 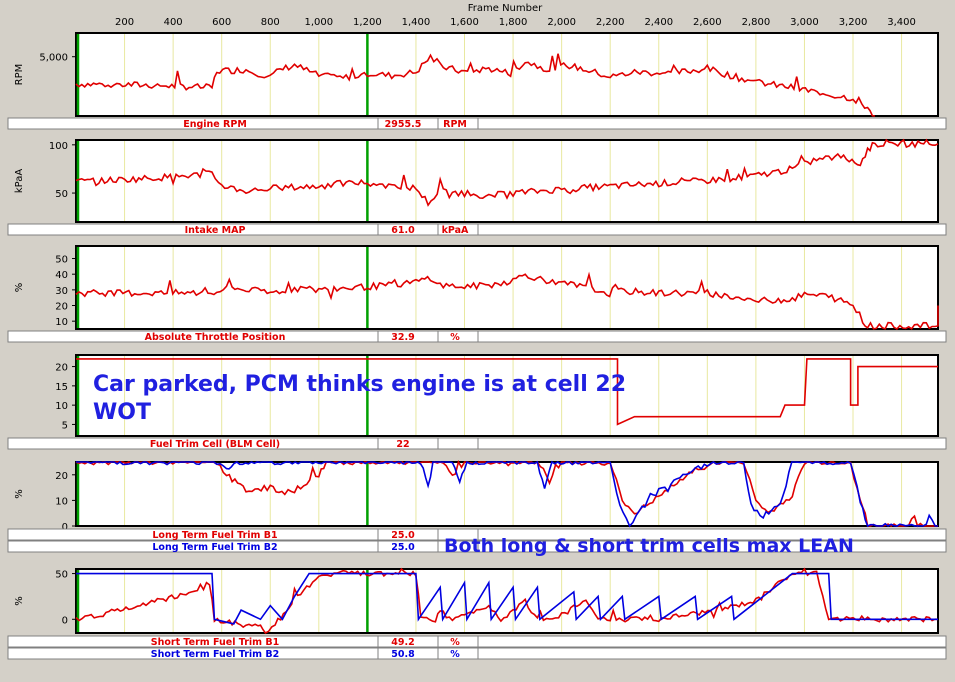 I want to click on frame-tick-label: 2,200, so click(x=610, y=22).